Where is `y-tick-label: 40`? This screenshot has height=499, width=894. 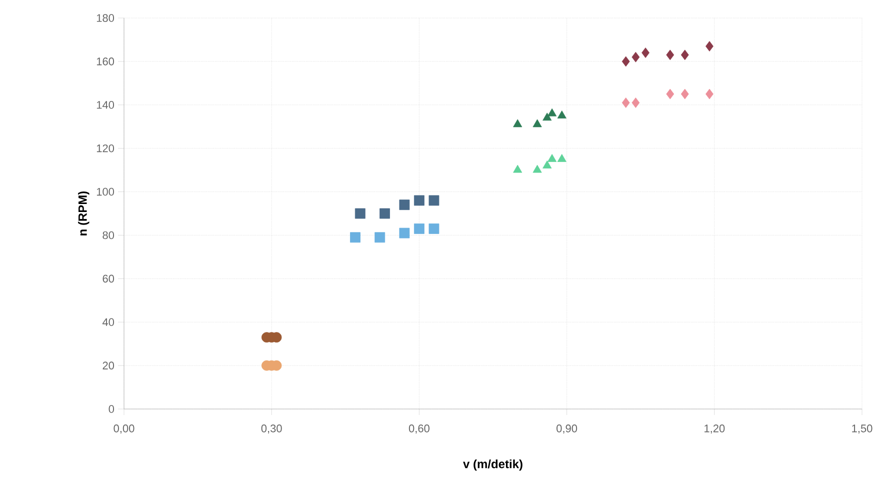
y-tick-label: 40 is located at coordinates (108, 322).